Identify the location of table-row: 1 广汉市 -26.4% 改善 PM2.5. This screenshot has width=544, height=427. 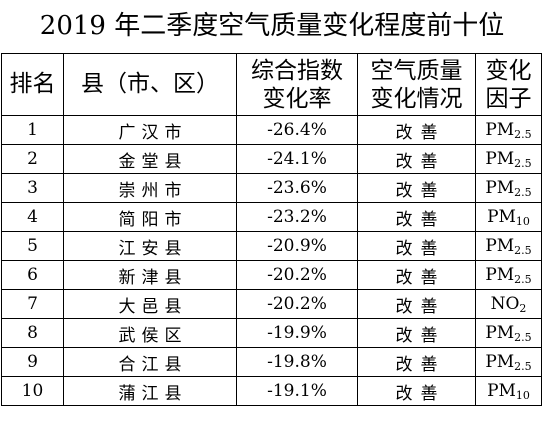
(271, 130).